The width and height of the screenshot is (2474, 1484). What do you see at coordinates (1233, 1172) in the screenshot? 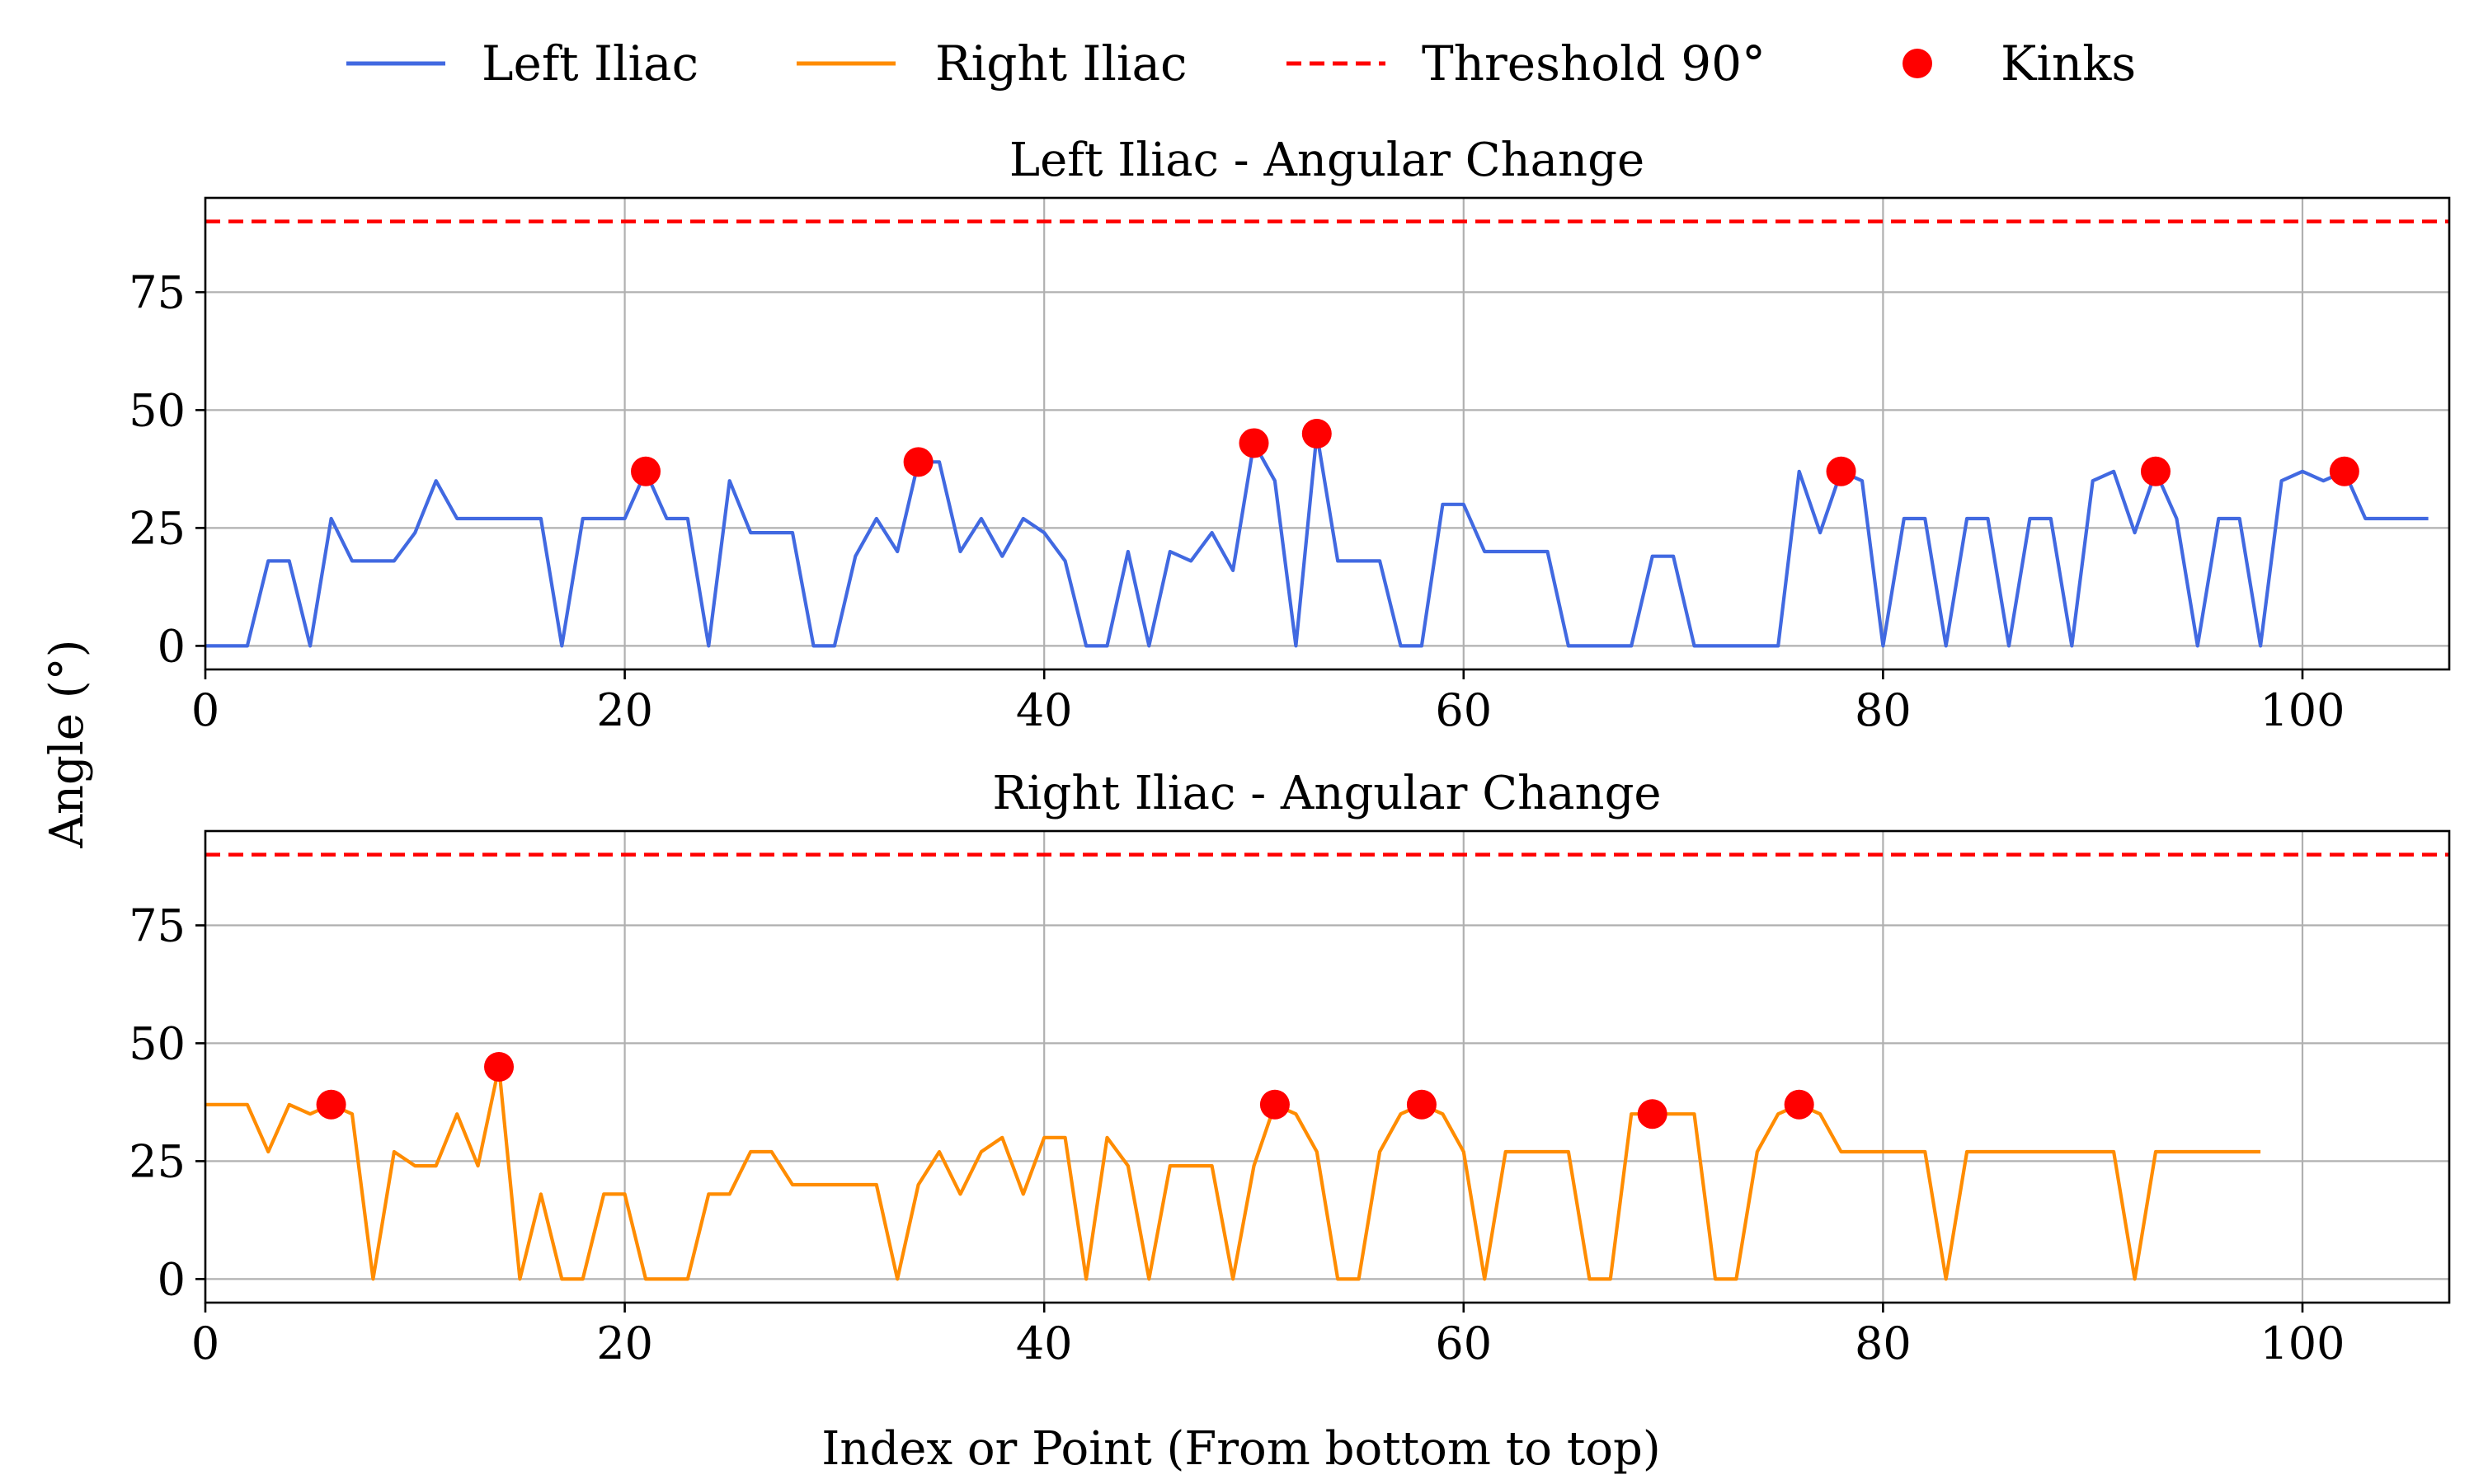
I see `series-line-right-iliac` at bounding box center [1233, 1172].